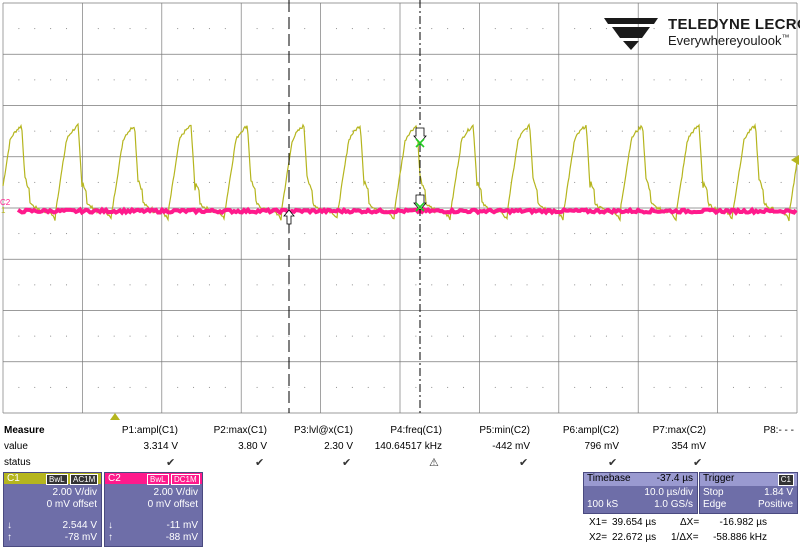 The height and width of the screenshot is (547, 800). What do you see at coordinates (524, 463) in the screenshot?
I see `param-status-p5: ✔` at bounding box center [524, 463].